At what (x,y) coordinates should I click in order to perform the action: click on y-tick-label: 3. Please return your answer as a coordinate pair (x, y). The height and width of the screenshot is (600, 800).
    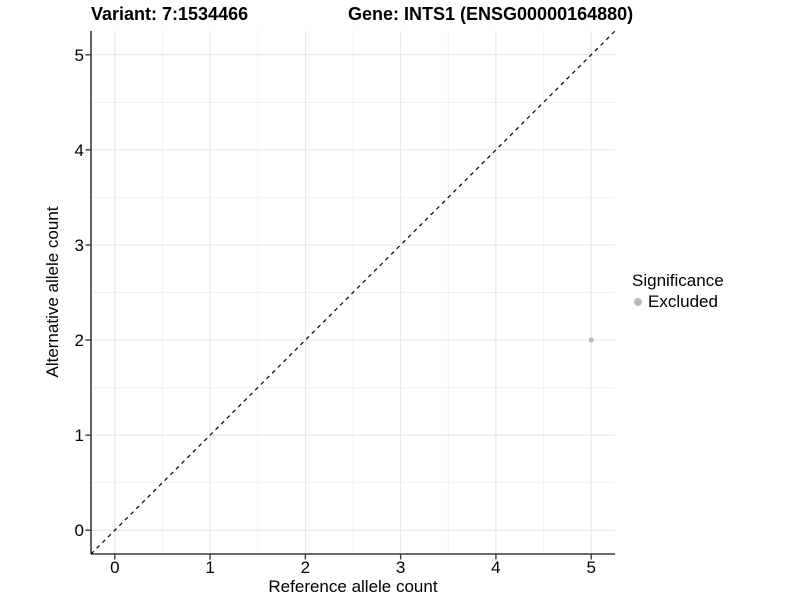
    Looking at the image, I should click on (79, 245).